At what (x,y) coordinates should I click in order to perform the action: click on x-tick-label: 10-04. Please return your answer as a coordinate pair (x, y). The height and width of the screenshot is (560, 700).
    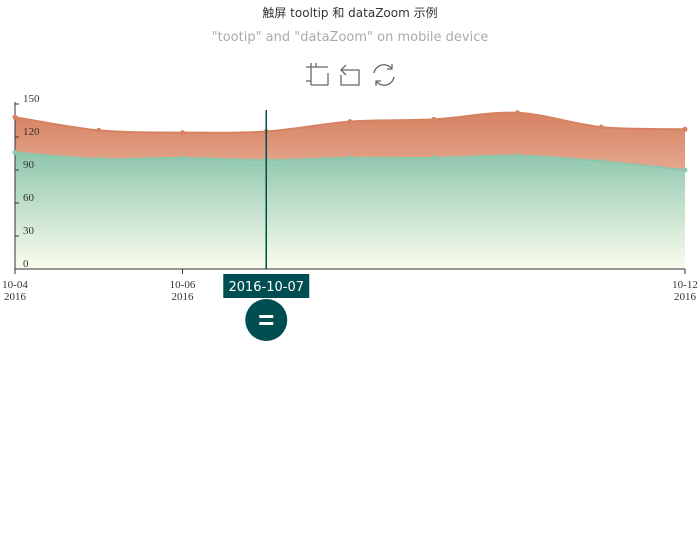
    Looking at the image, I should click on (15, 285).